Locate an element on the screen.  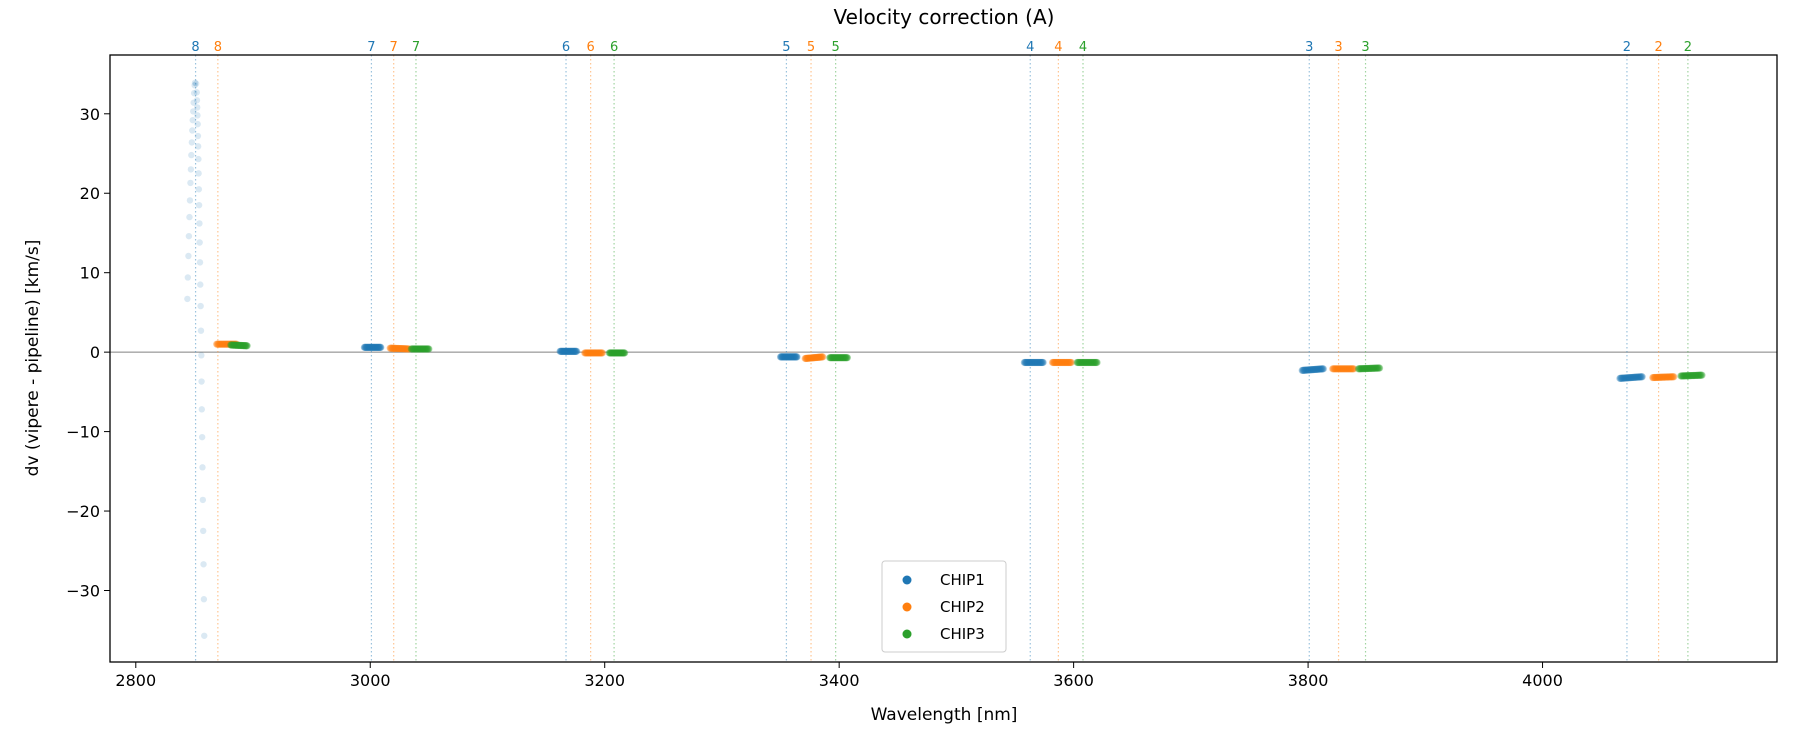
y-tick-label: 30 is located at coordinates (90, 114).